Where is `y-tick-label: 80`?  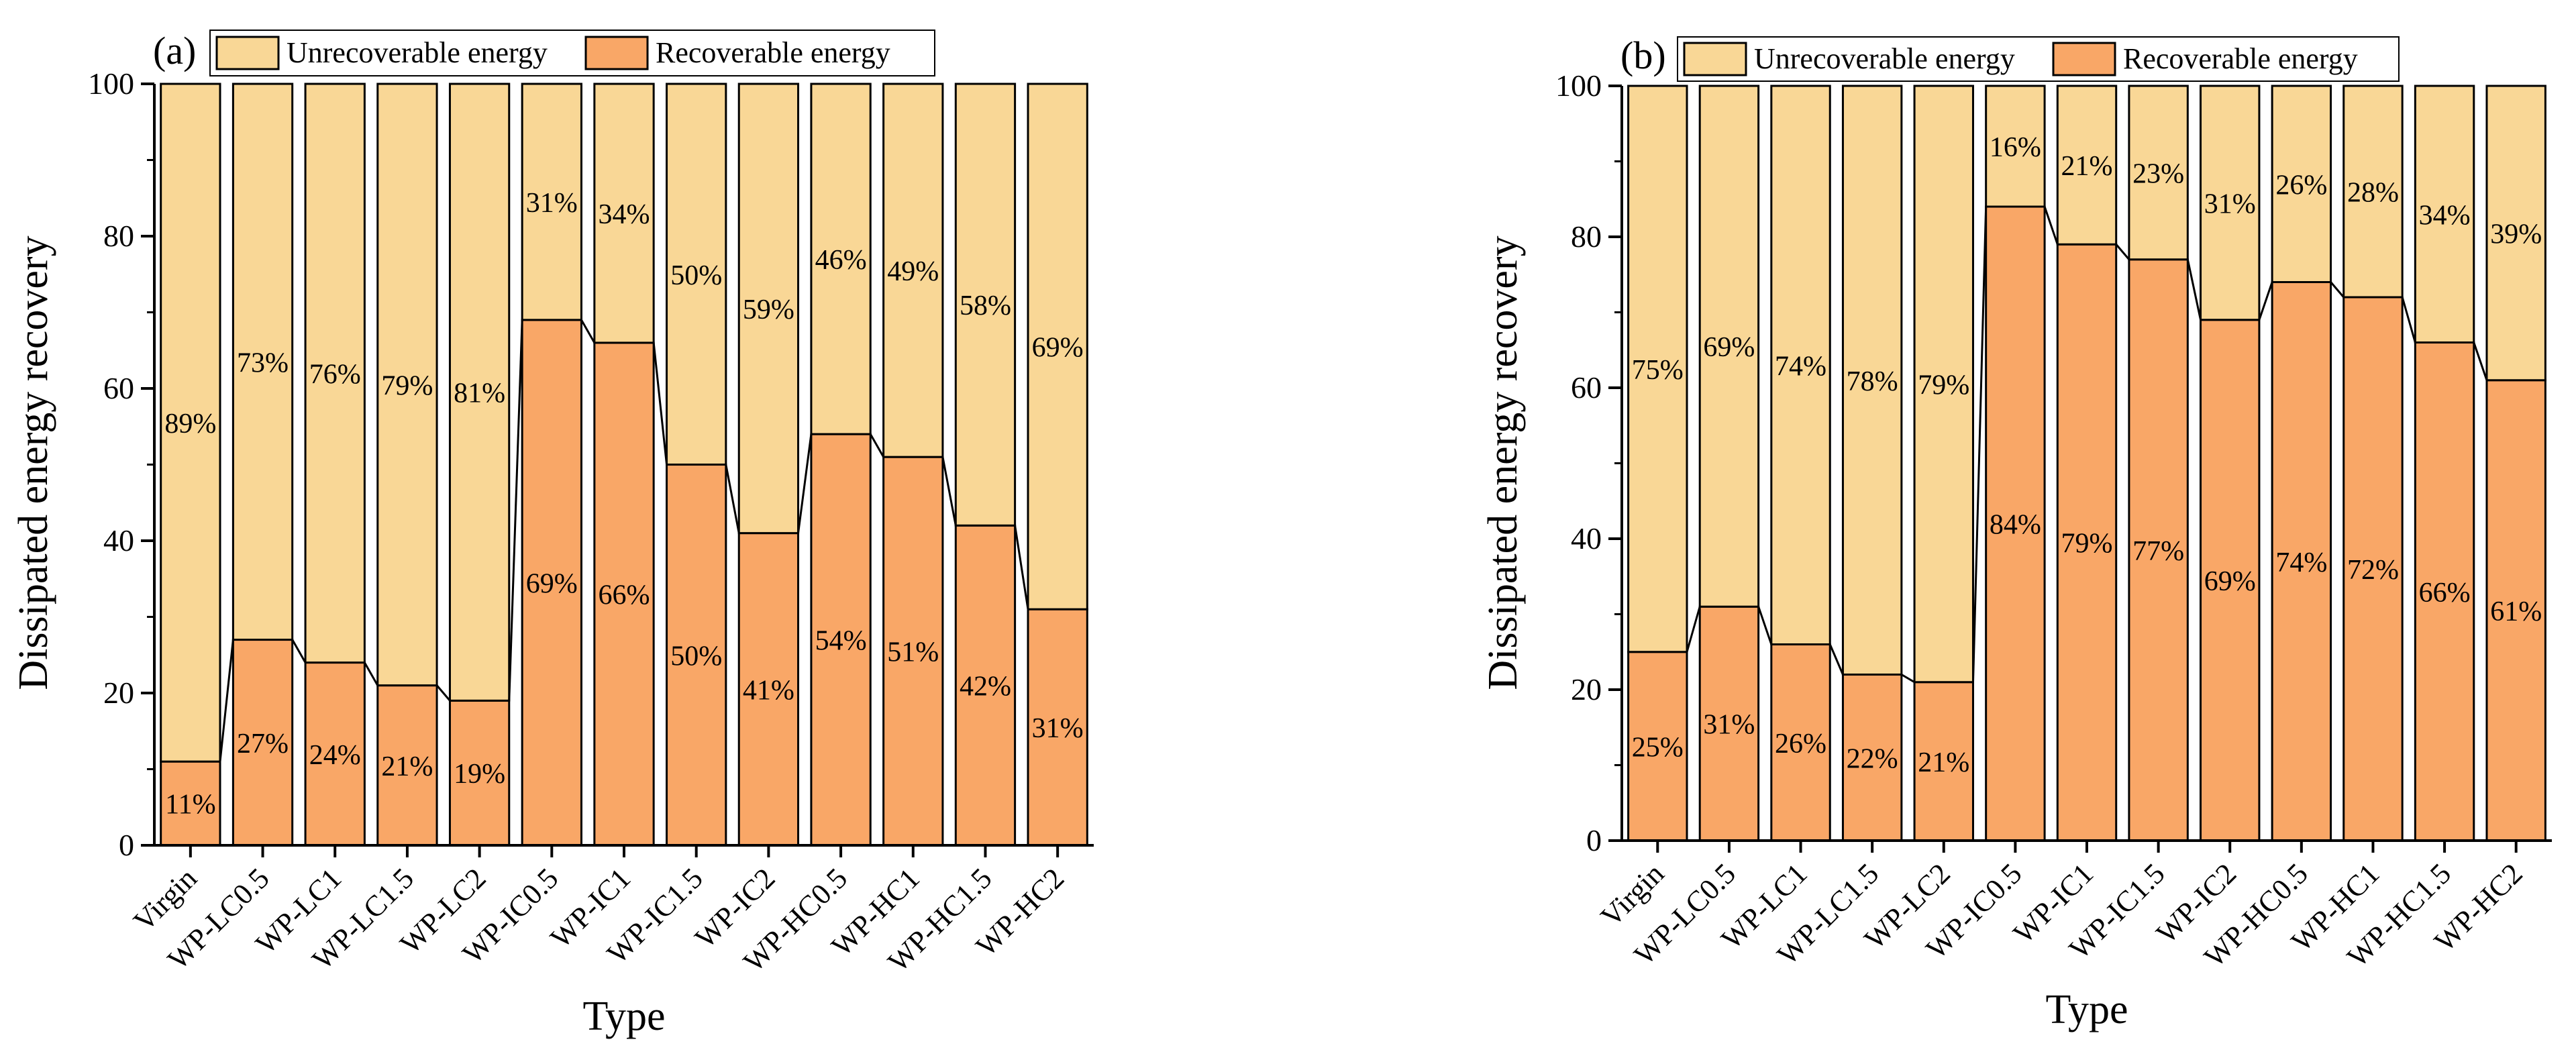
y-tick-label: 80 is located at coordinates (118, 236).